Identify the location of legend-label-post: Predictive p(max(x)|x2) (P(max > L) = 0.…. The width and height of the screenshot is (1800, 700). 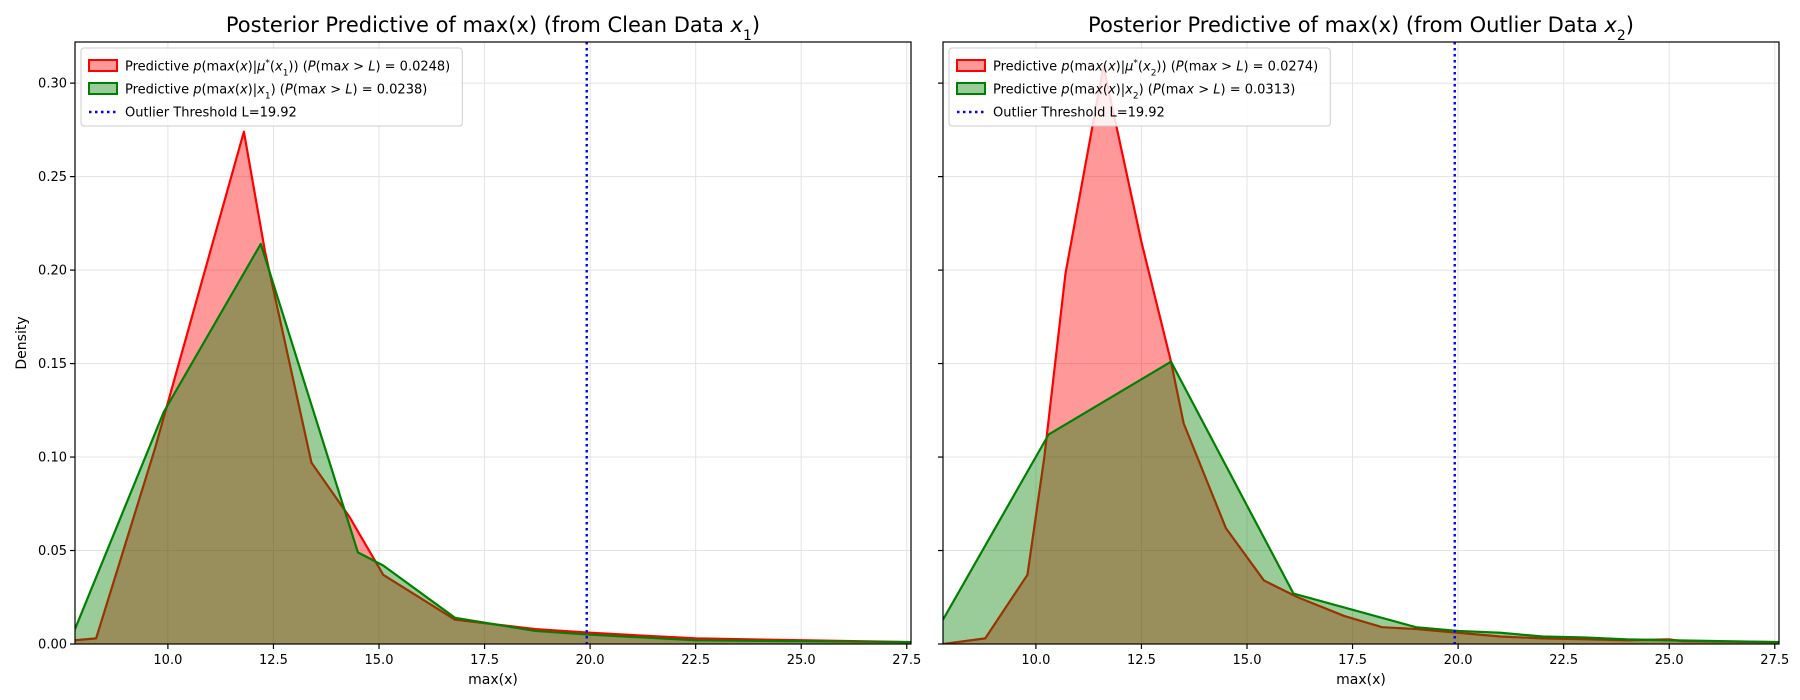
(1144, 92).